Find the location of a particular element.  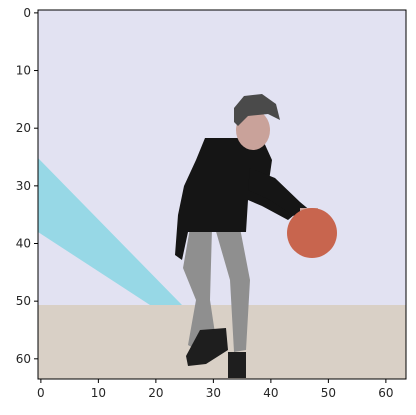

y-tick-label: 60 is located at coordinates (23, 359).